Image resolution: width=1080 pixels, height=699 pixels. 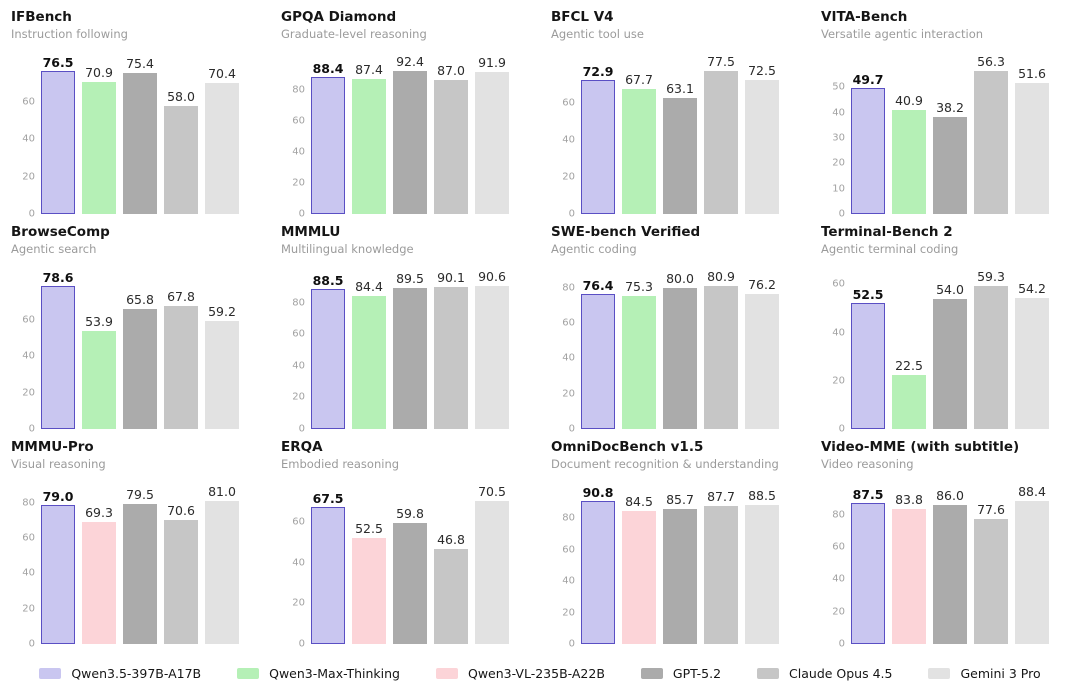 What do you see at coordinates (868, 358) in the screenshot?
I see `bar-qwen3-5-397b-a17b: 52.5` at bounding box center [868, 358].